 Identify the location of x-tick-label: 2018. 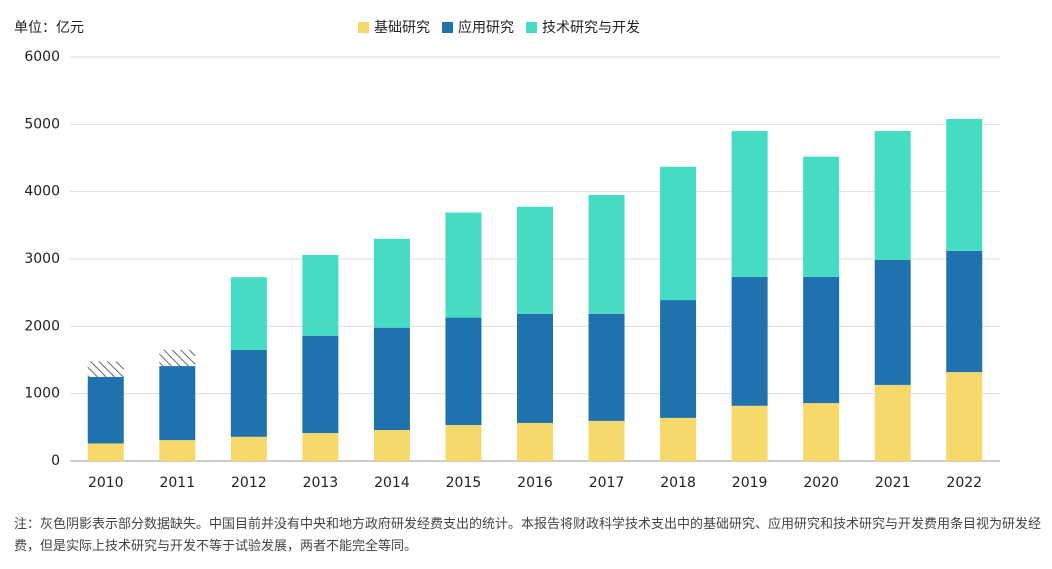
(678, 483).